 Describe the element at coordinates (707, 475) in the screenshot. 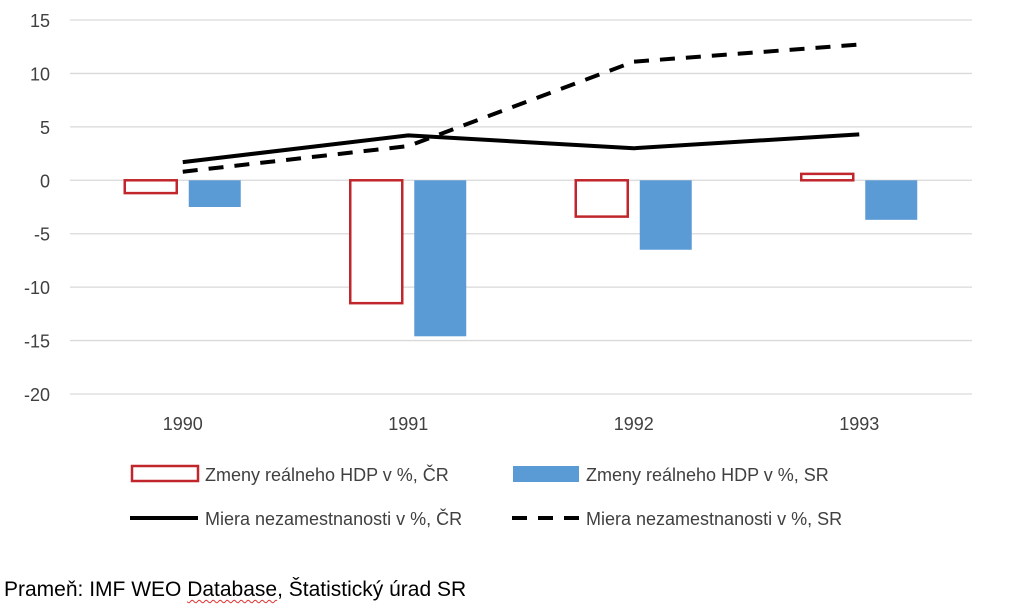

I see `legend-label-hdp-sr: Zmeny reálneho HDP v %, SR` at that location.